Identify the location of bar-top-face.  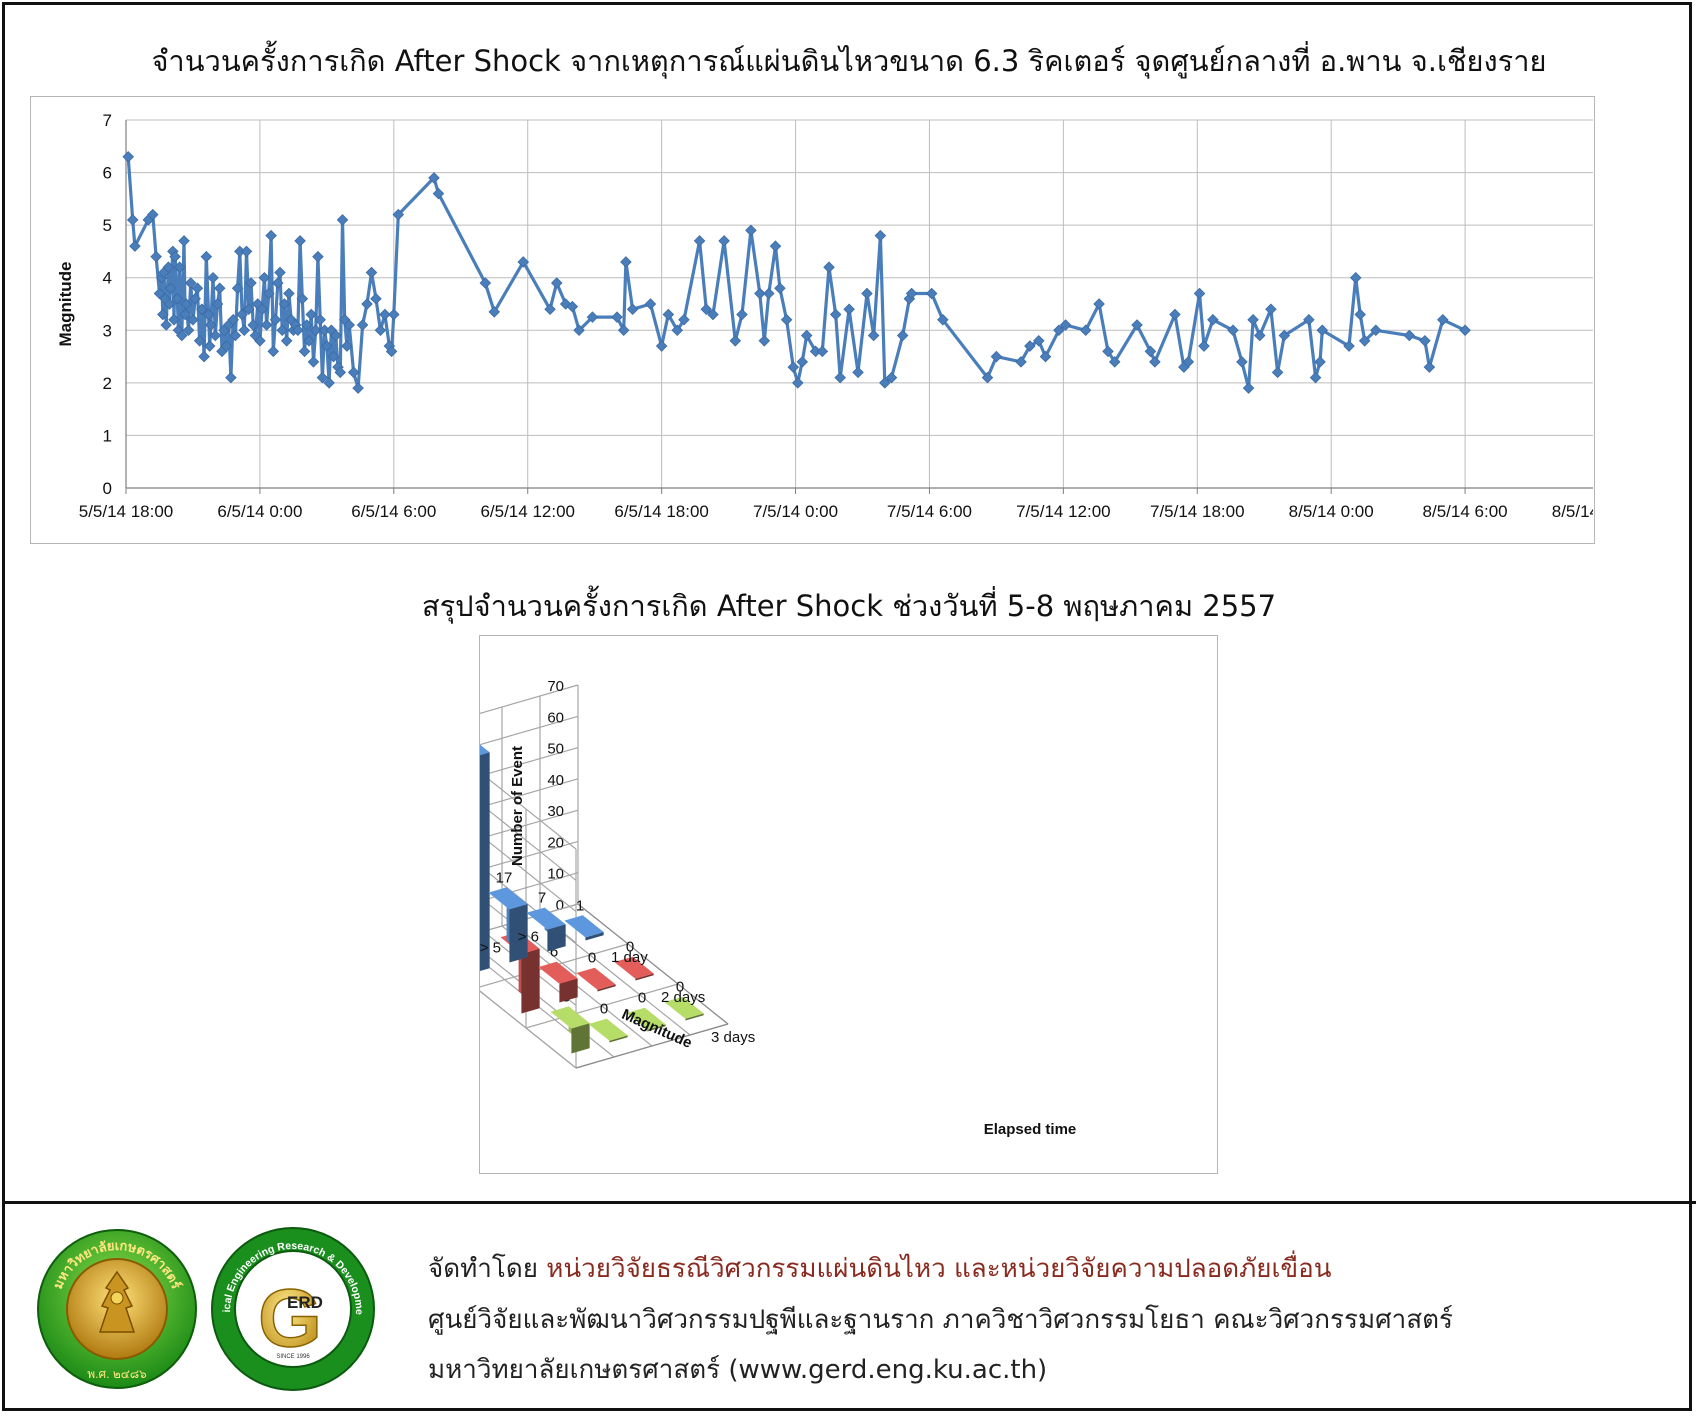
(608, 1029).